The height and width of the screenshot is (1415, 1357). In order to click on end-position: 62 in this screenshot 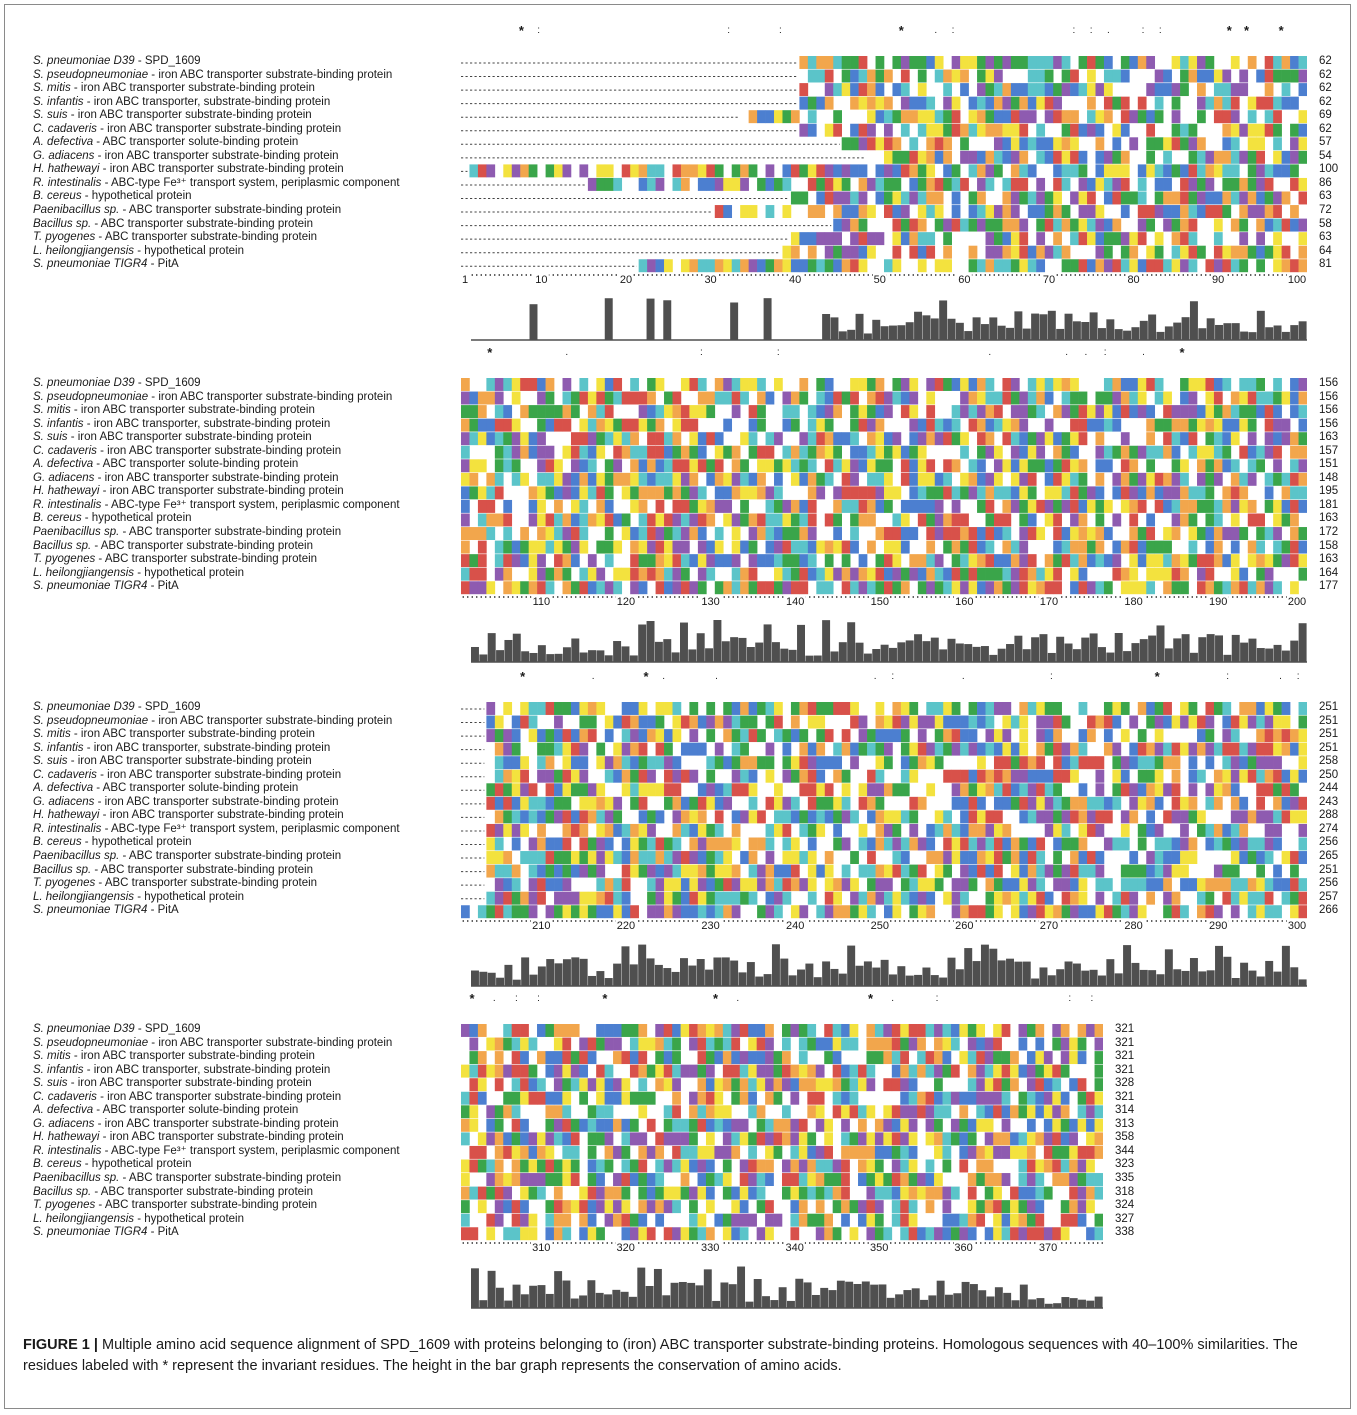, I will do `click(1325, 61)`.